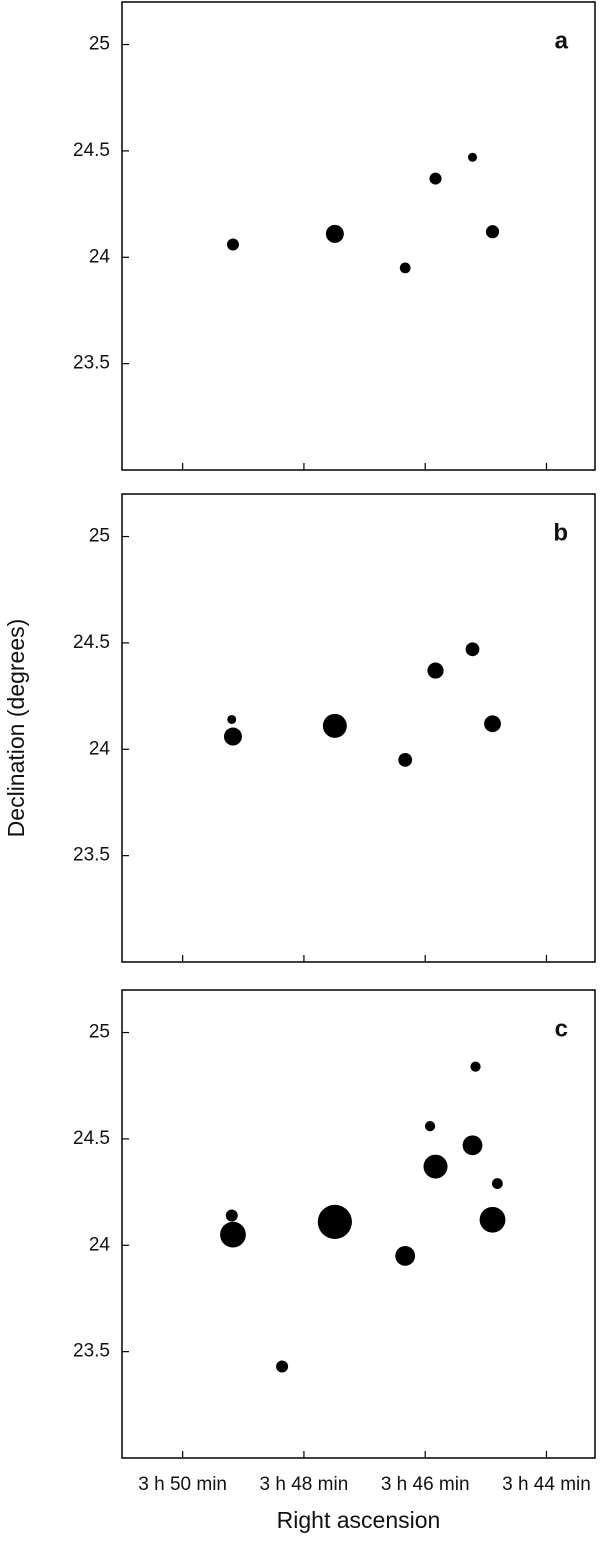  I want to click on y-axis-label: Declination (degrees), so click(16, 728).